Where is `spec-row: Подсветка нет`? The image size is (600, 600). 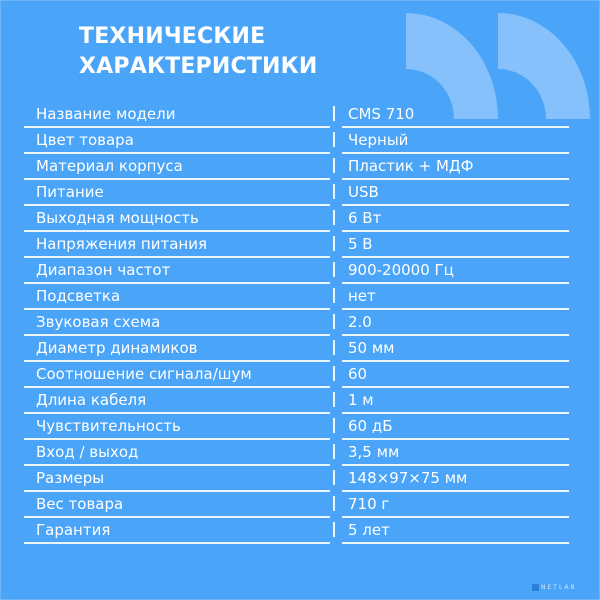 spec-row: Подсветка нет is located at coordinates (297, 297).